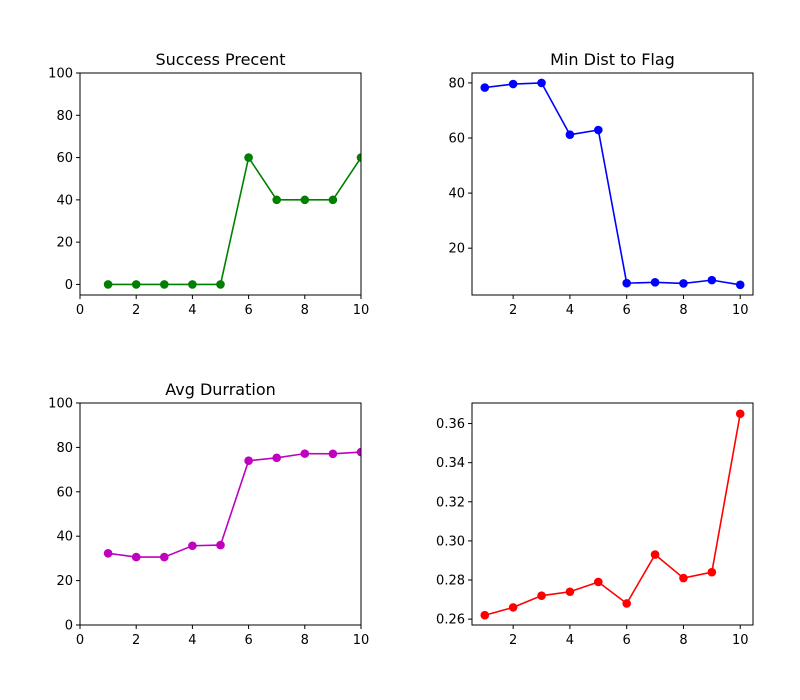 The image size is (800, 700). I want to click on y-tick-label: 0, so click(69, 285).